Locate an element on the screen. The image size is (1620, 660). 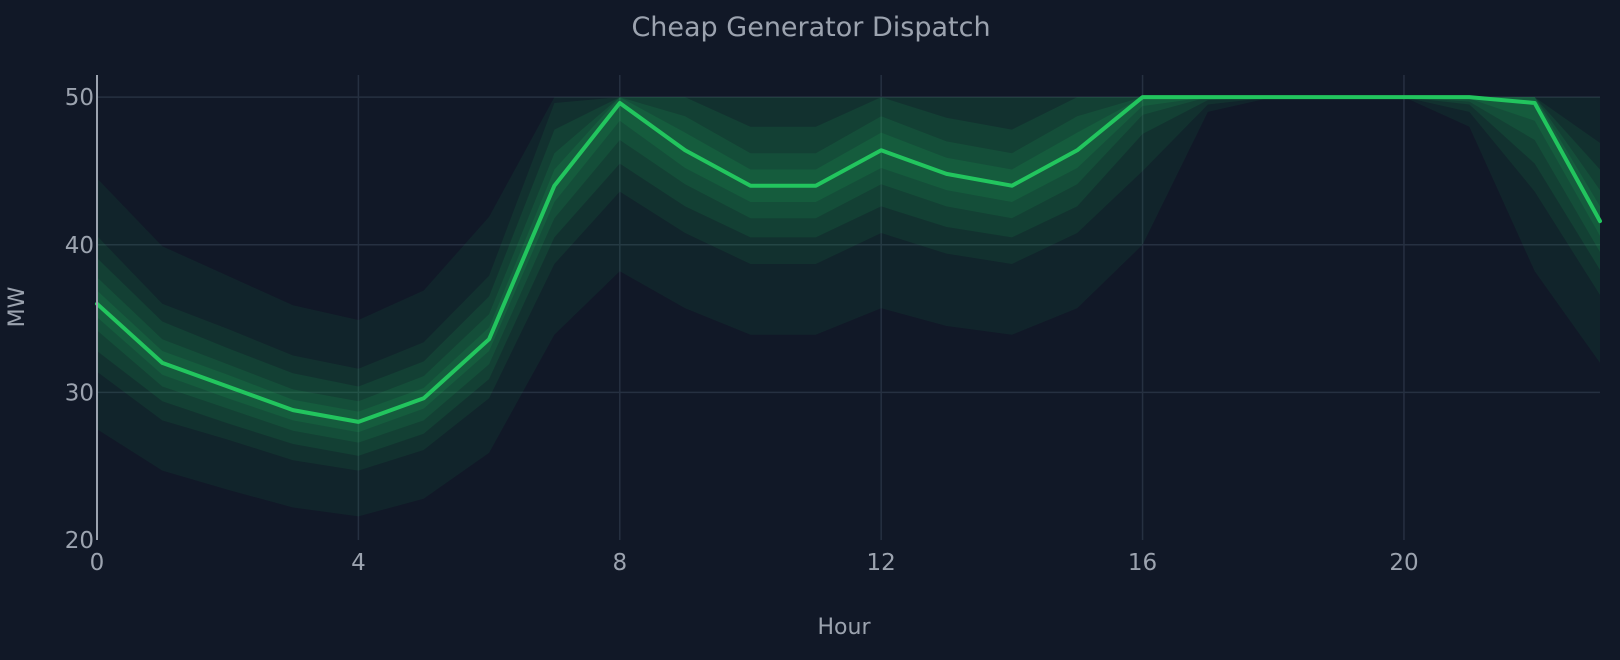
y-axis-title: MW is located at coordinates (17, 306).